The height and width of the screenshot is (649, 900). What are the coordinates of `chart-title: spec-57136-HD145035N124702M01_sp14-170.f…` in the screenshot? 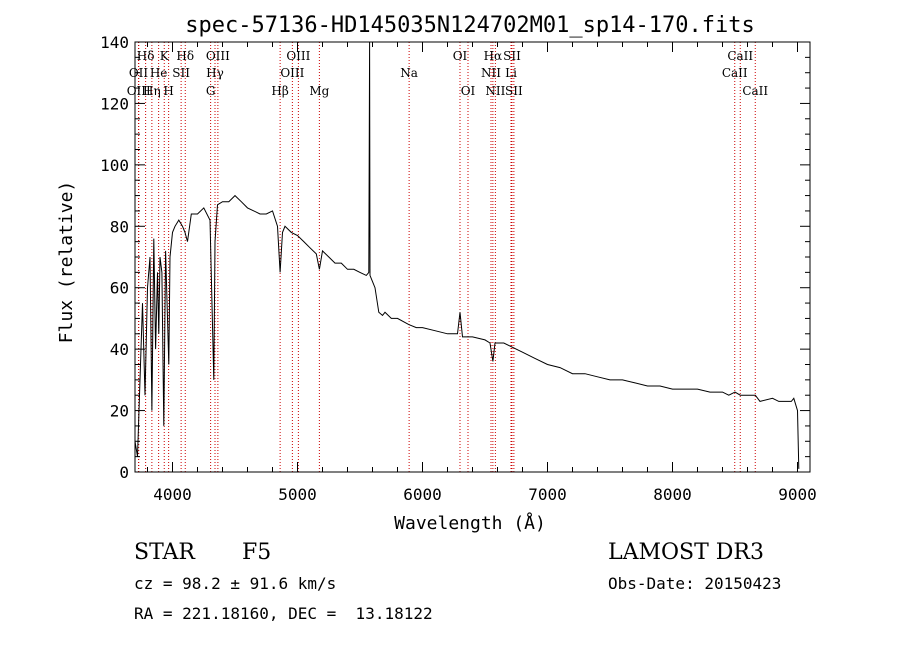 It's located at (470, 25).